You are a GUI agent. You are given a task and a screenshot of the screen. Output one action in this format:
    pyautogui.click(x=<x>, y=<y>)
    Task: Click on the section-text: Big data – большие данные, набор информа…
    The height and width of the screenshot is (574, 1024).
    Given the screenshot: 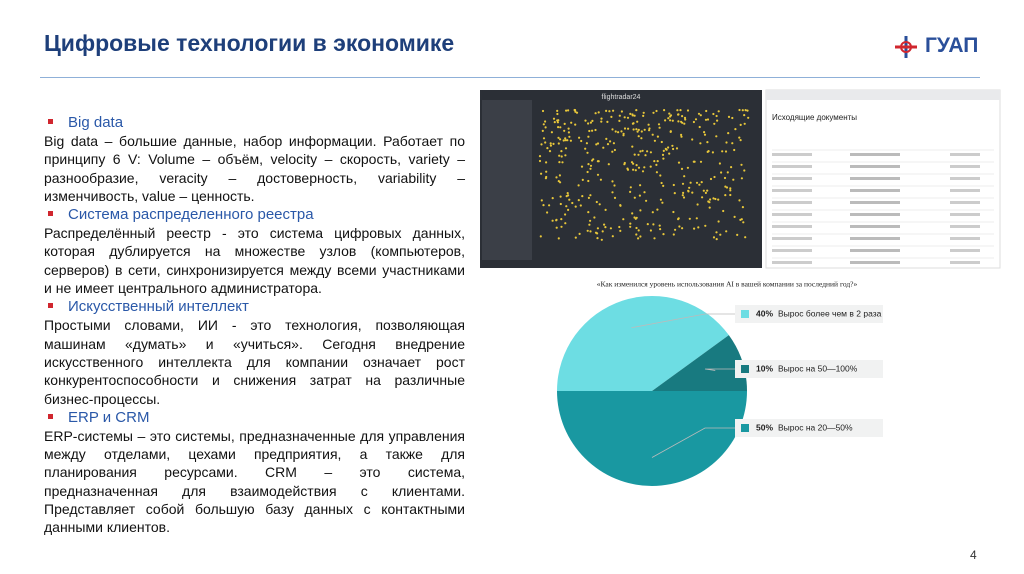 What is the action you would take?
    pyautogui.click(x=254, y=168)
    